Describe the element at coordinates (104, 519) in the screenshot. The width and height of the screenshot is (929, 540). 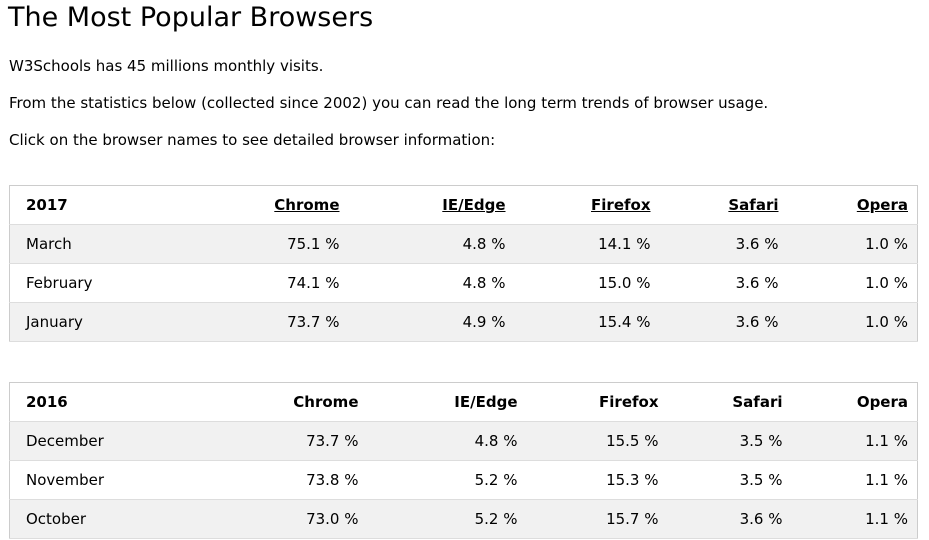
I see `month-cell: October` at that location.